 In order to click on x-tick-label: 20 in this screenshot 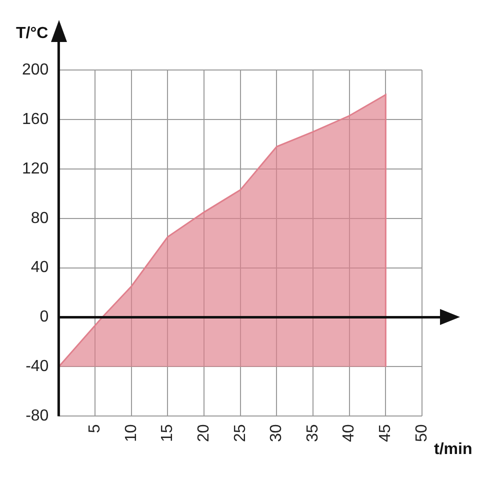, I will do `click(203, 433)`.